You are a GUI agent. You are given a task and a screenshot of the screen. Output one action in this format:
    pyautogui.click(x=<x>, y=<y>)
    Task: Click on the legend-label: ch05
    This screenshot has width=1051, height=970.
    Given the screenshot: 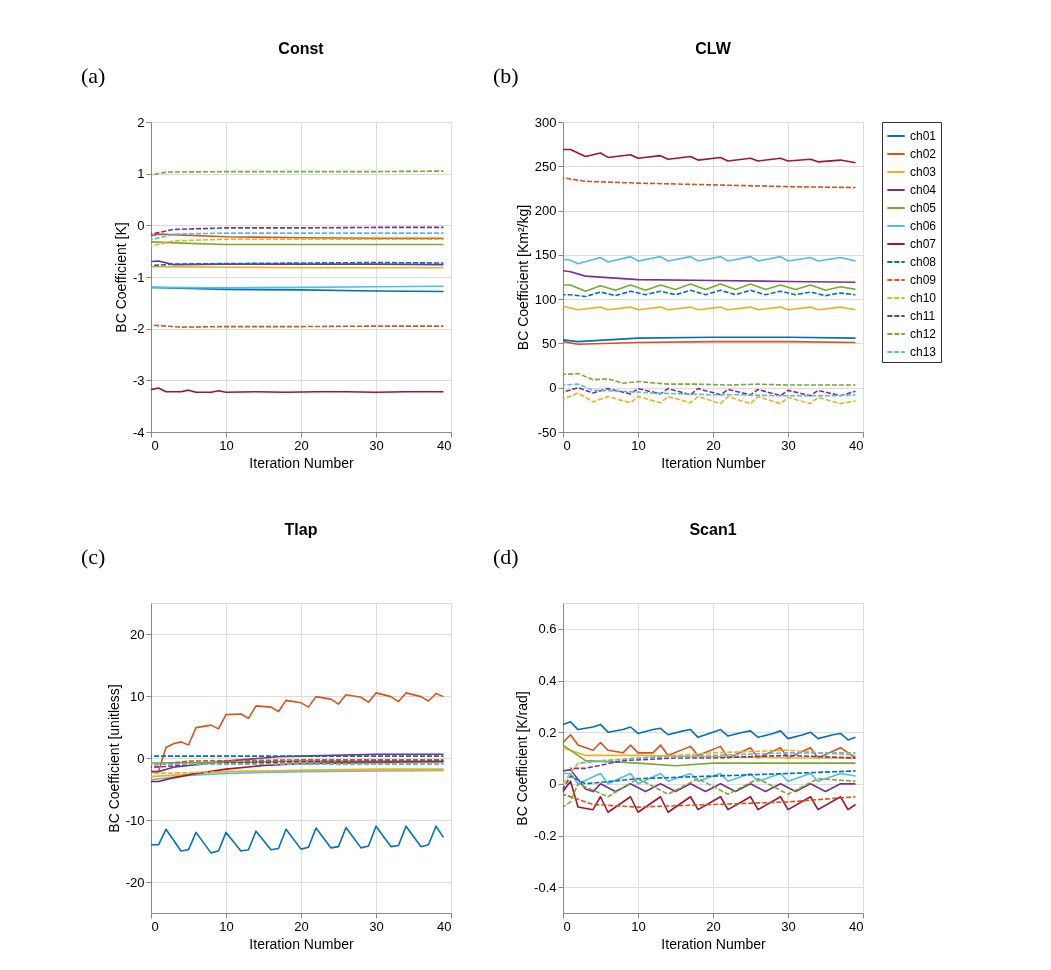 What is the action you would take?
    pyautogui.click(x=923, y=208)
    